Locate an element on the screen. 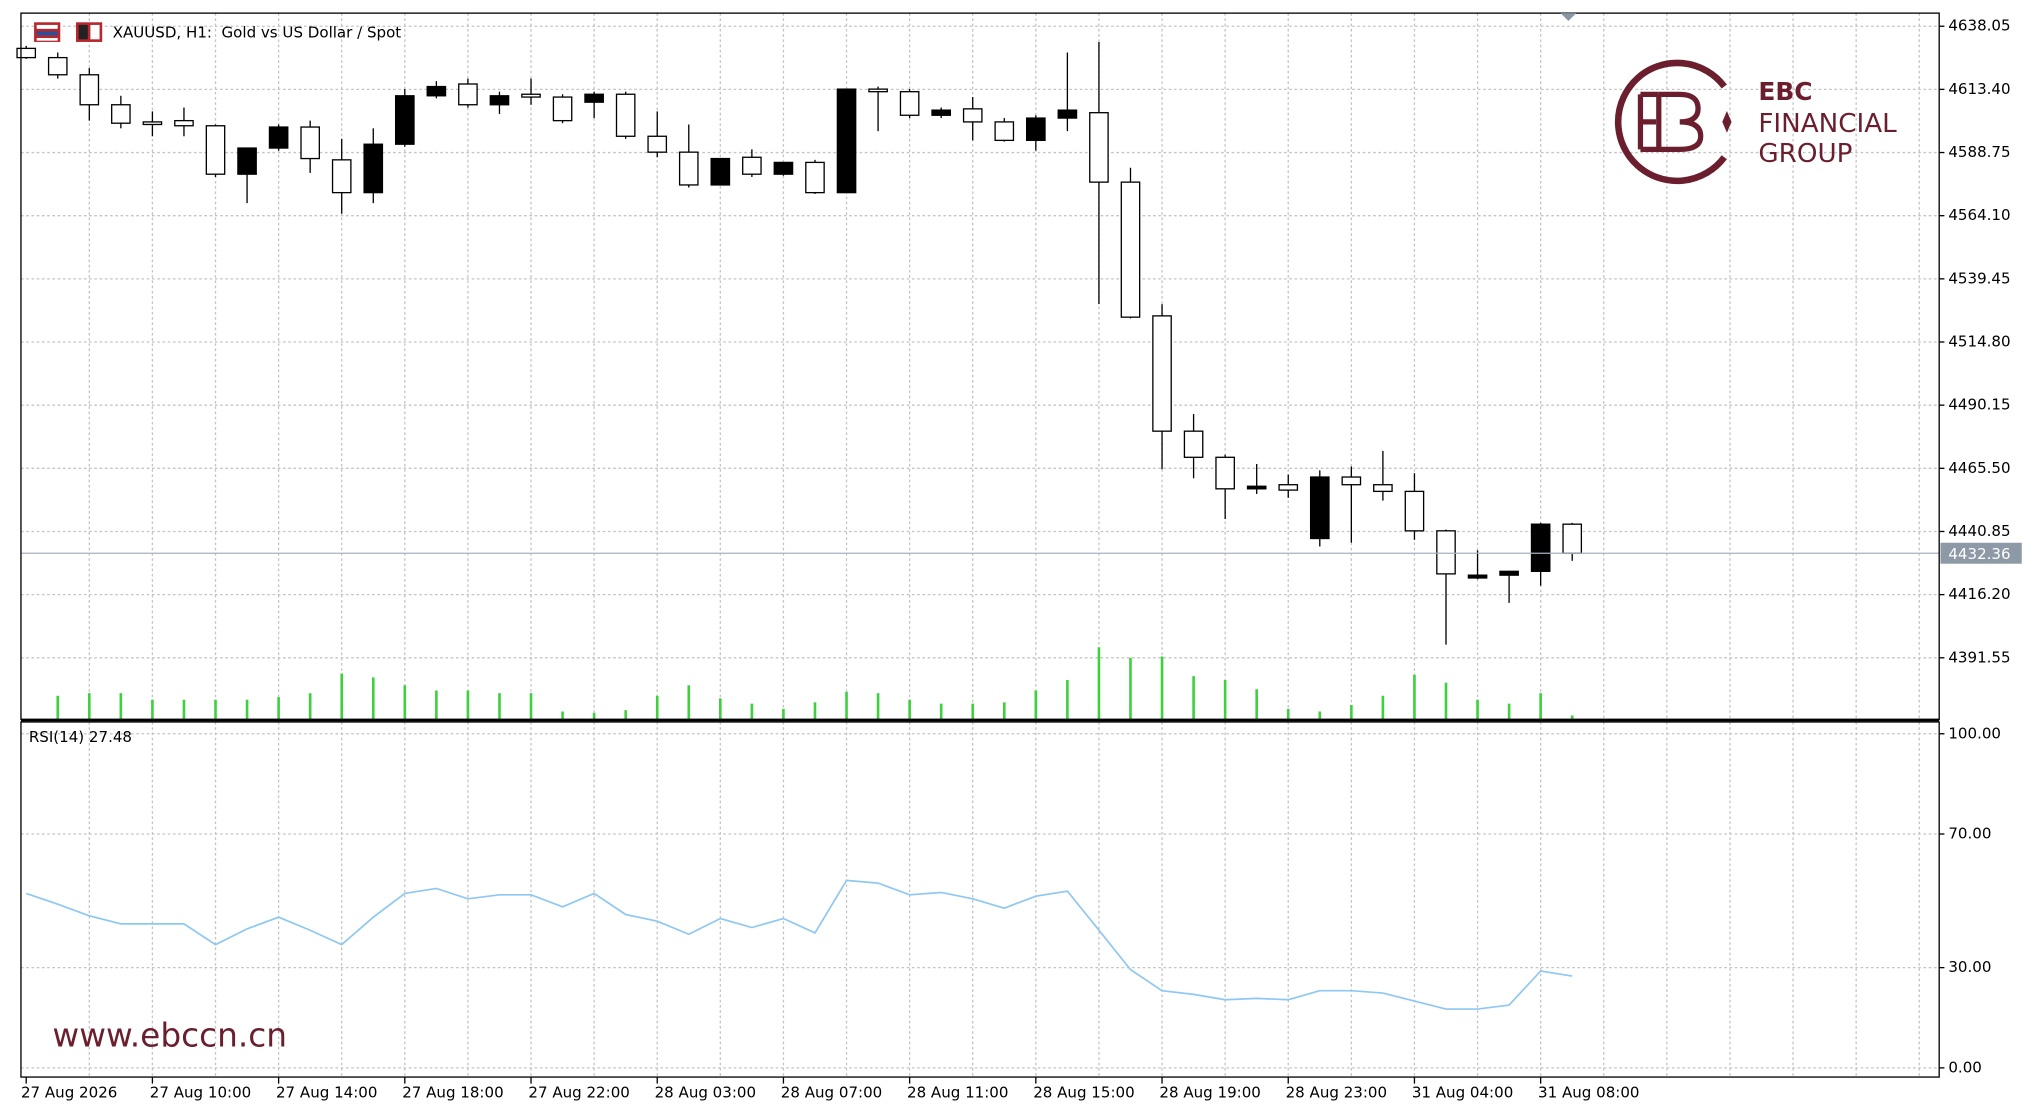 The width and height of the screenshot is (2044, 1116). rsi-line is located at coordinates (799, 944).